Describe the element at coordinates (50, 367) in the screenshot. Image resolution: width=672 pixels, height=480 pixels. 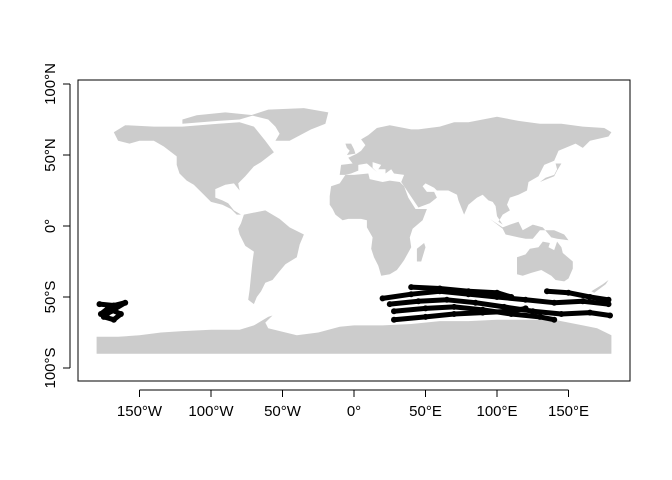
I see `y-tick-label: 100°S` at that location.